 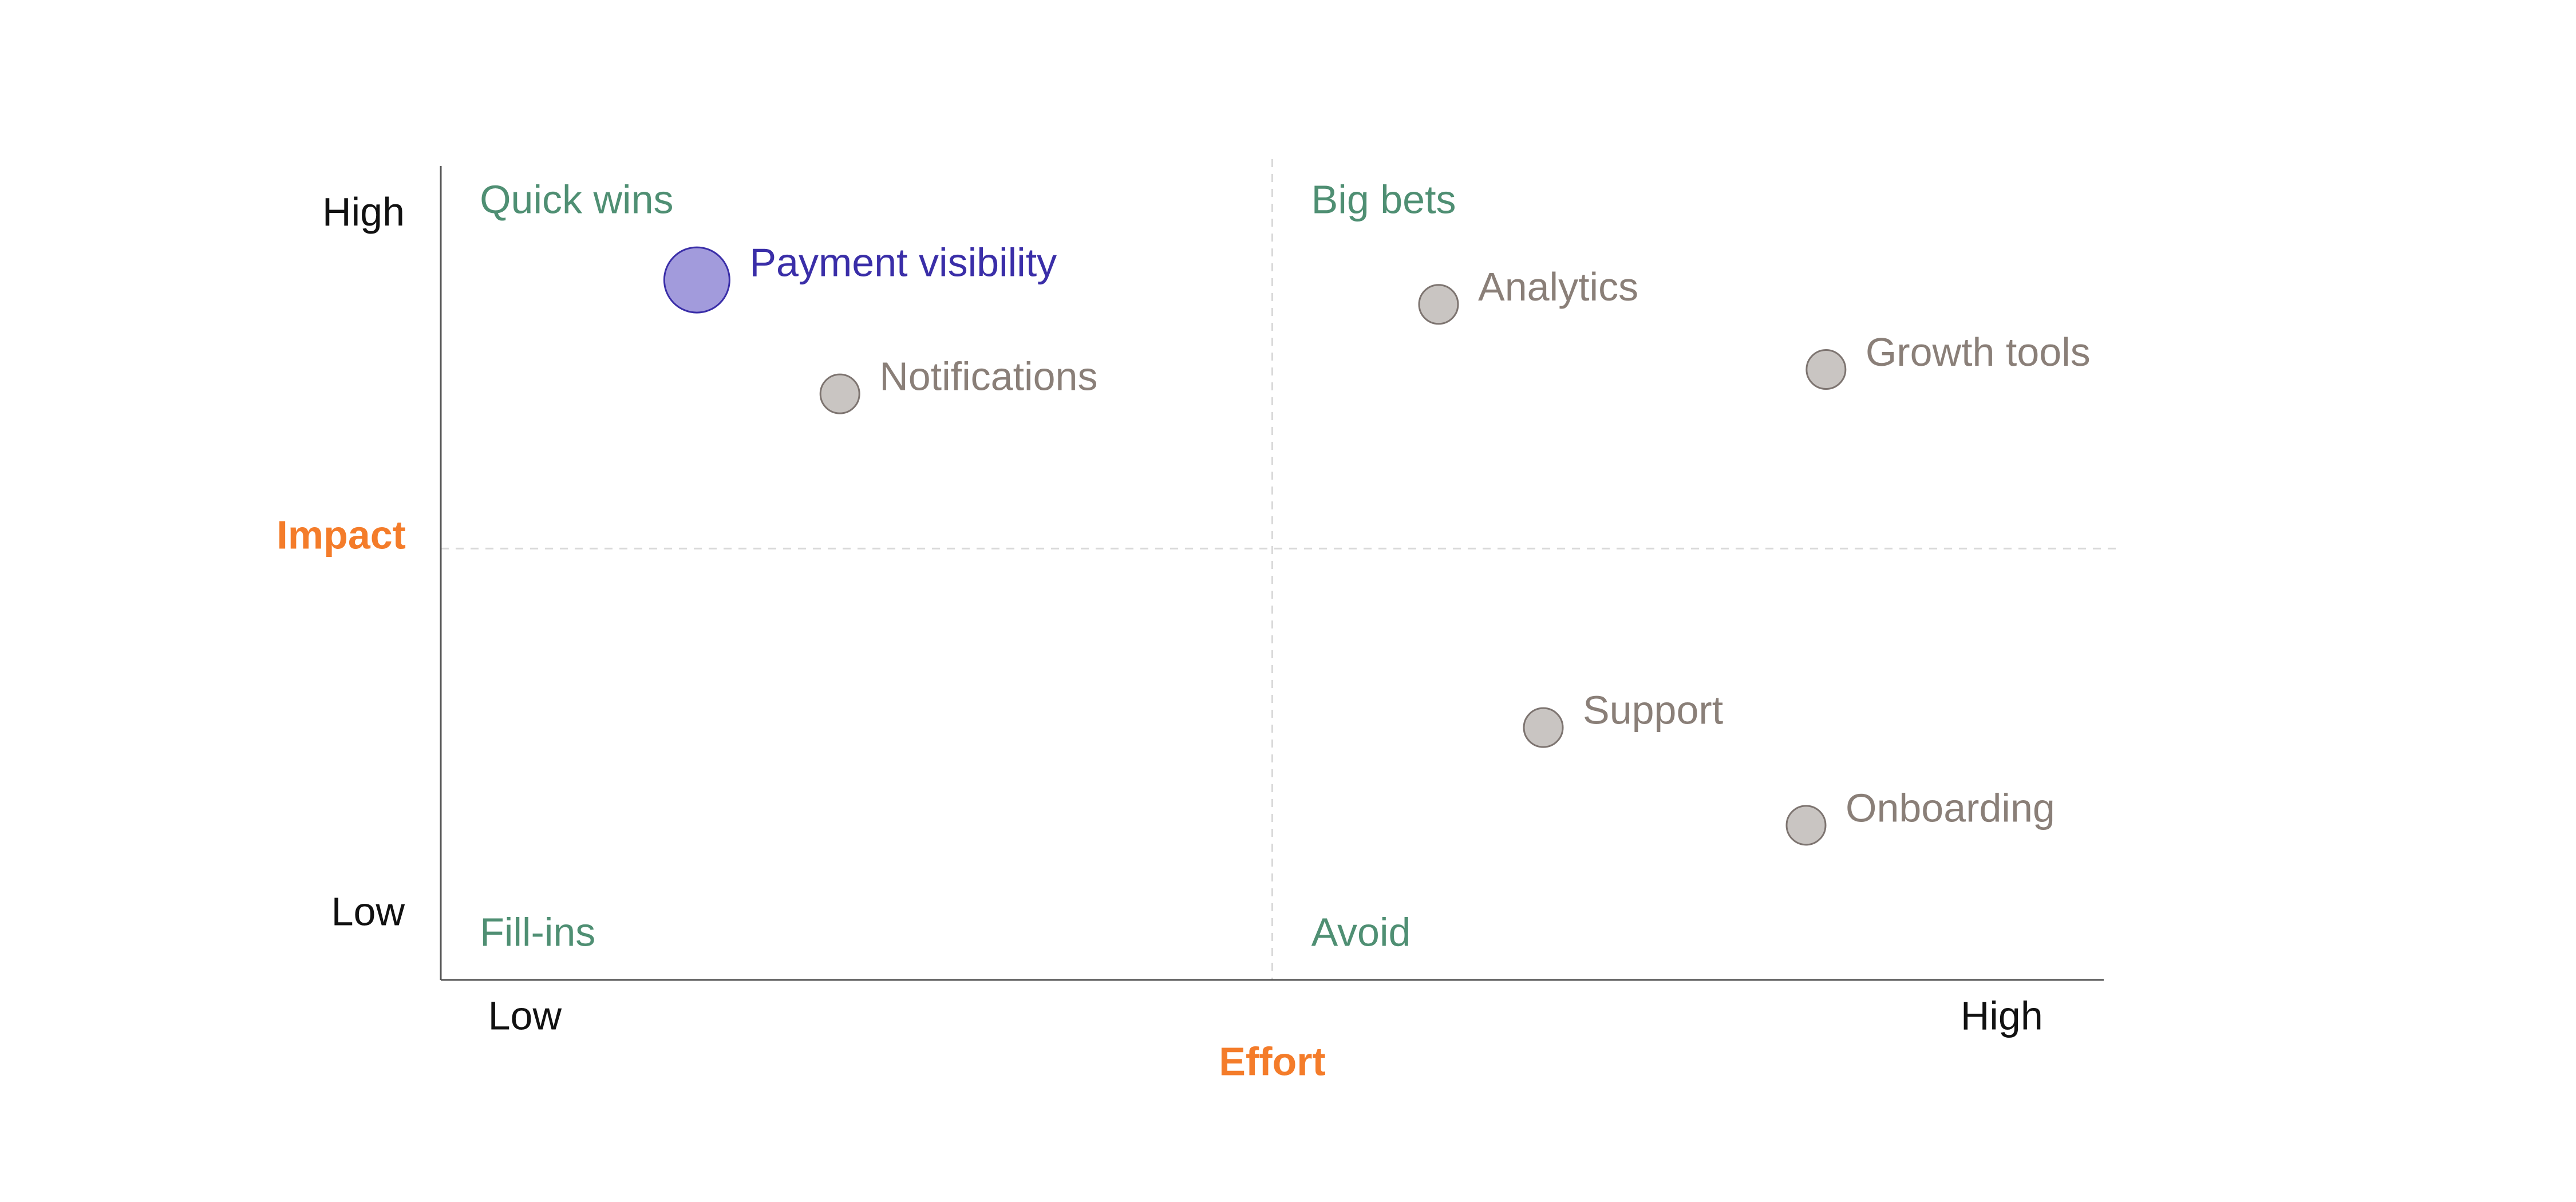 I want to click on data-point: Payment visibility, so click(x=860, y=277).